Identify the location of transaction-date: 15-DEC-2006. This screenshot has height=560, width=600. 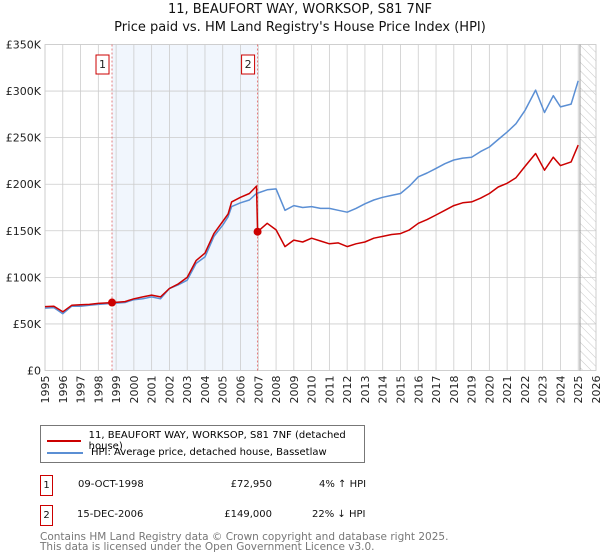
(110, 514).